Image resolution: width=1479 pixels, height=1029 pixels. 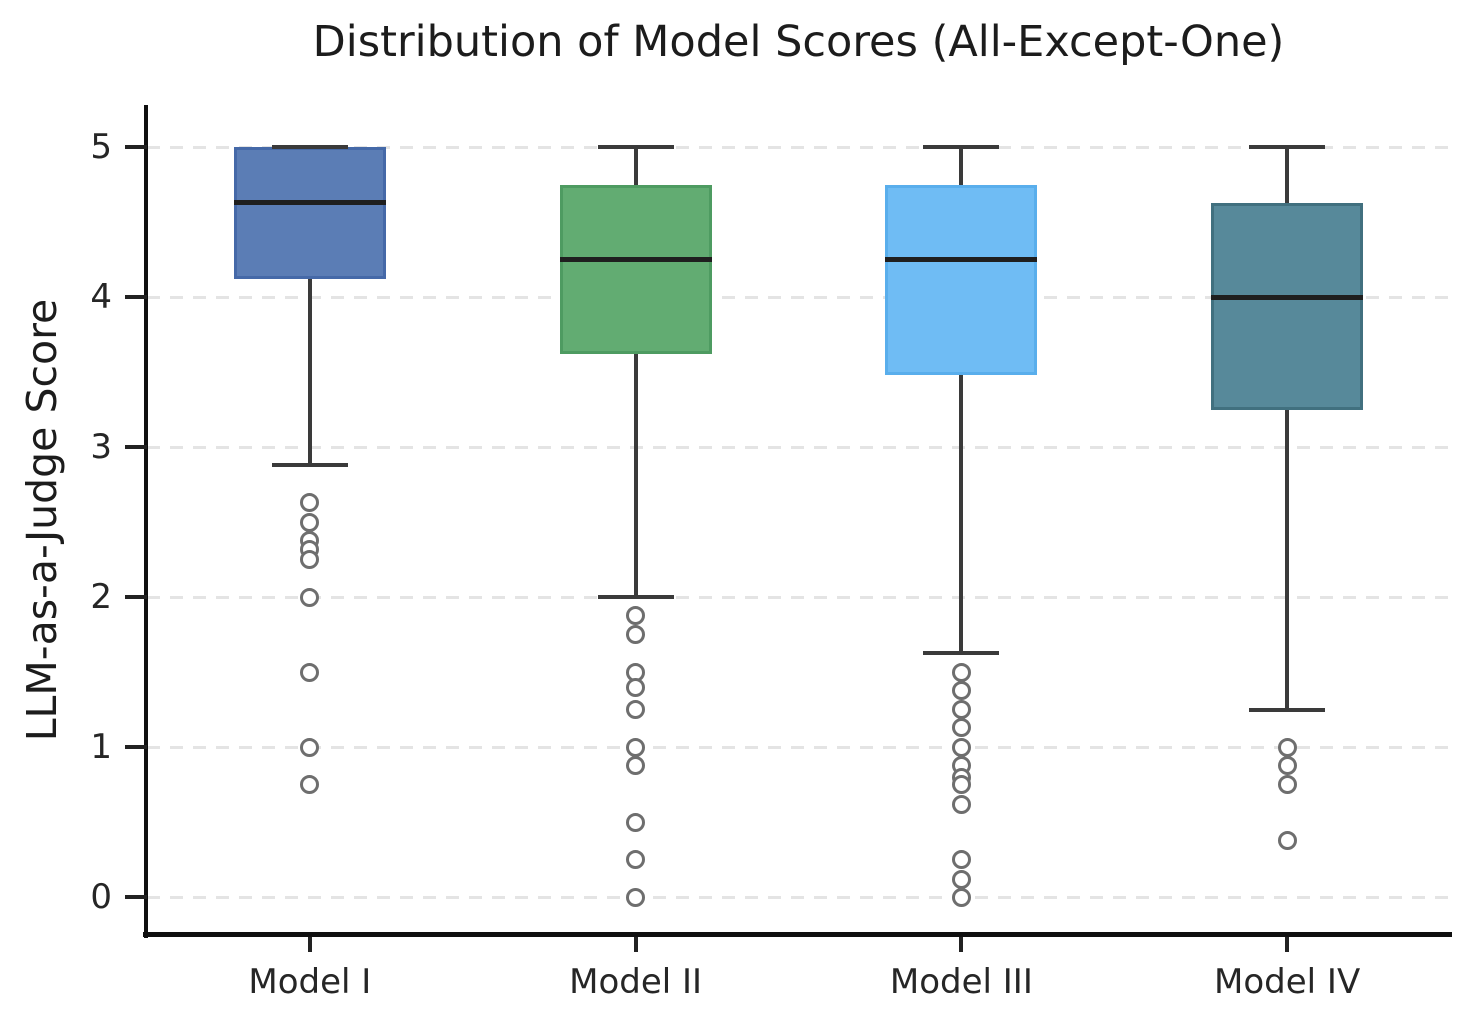 I want to click on median-model-iii, so click(x=961, y=260).